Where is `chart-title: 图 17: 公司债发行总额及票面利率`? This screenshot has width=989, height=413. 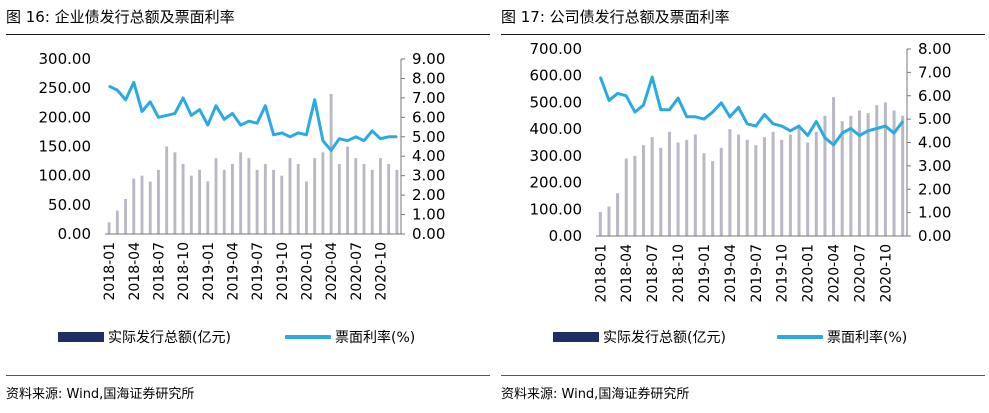
chart-title: 图 17: 公司债发行总额及票面利率 is located at coordinates (615, 17).